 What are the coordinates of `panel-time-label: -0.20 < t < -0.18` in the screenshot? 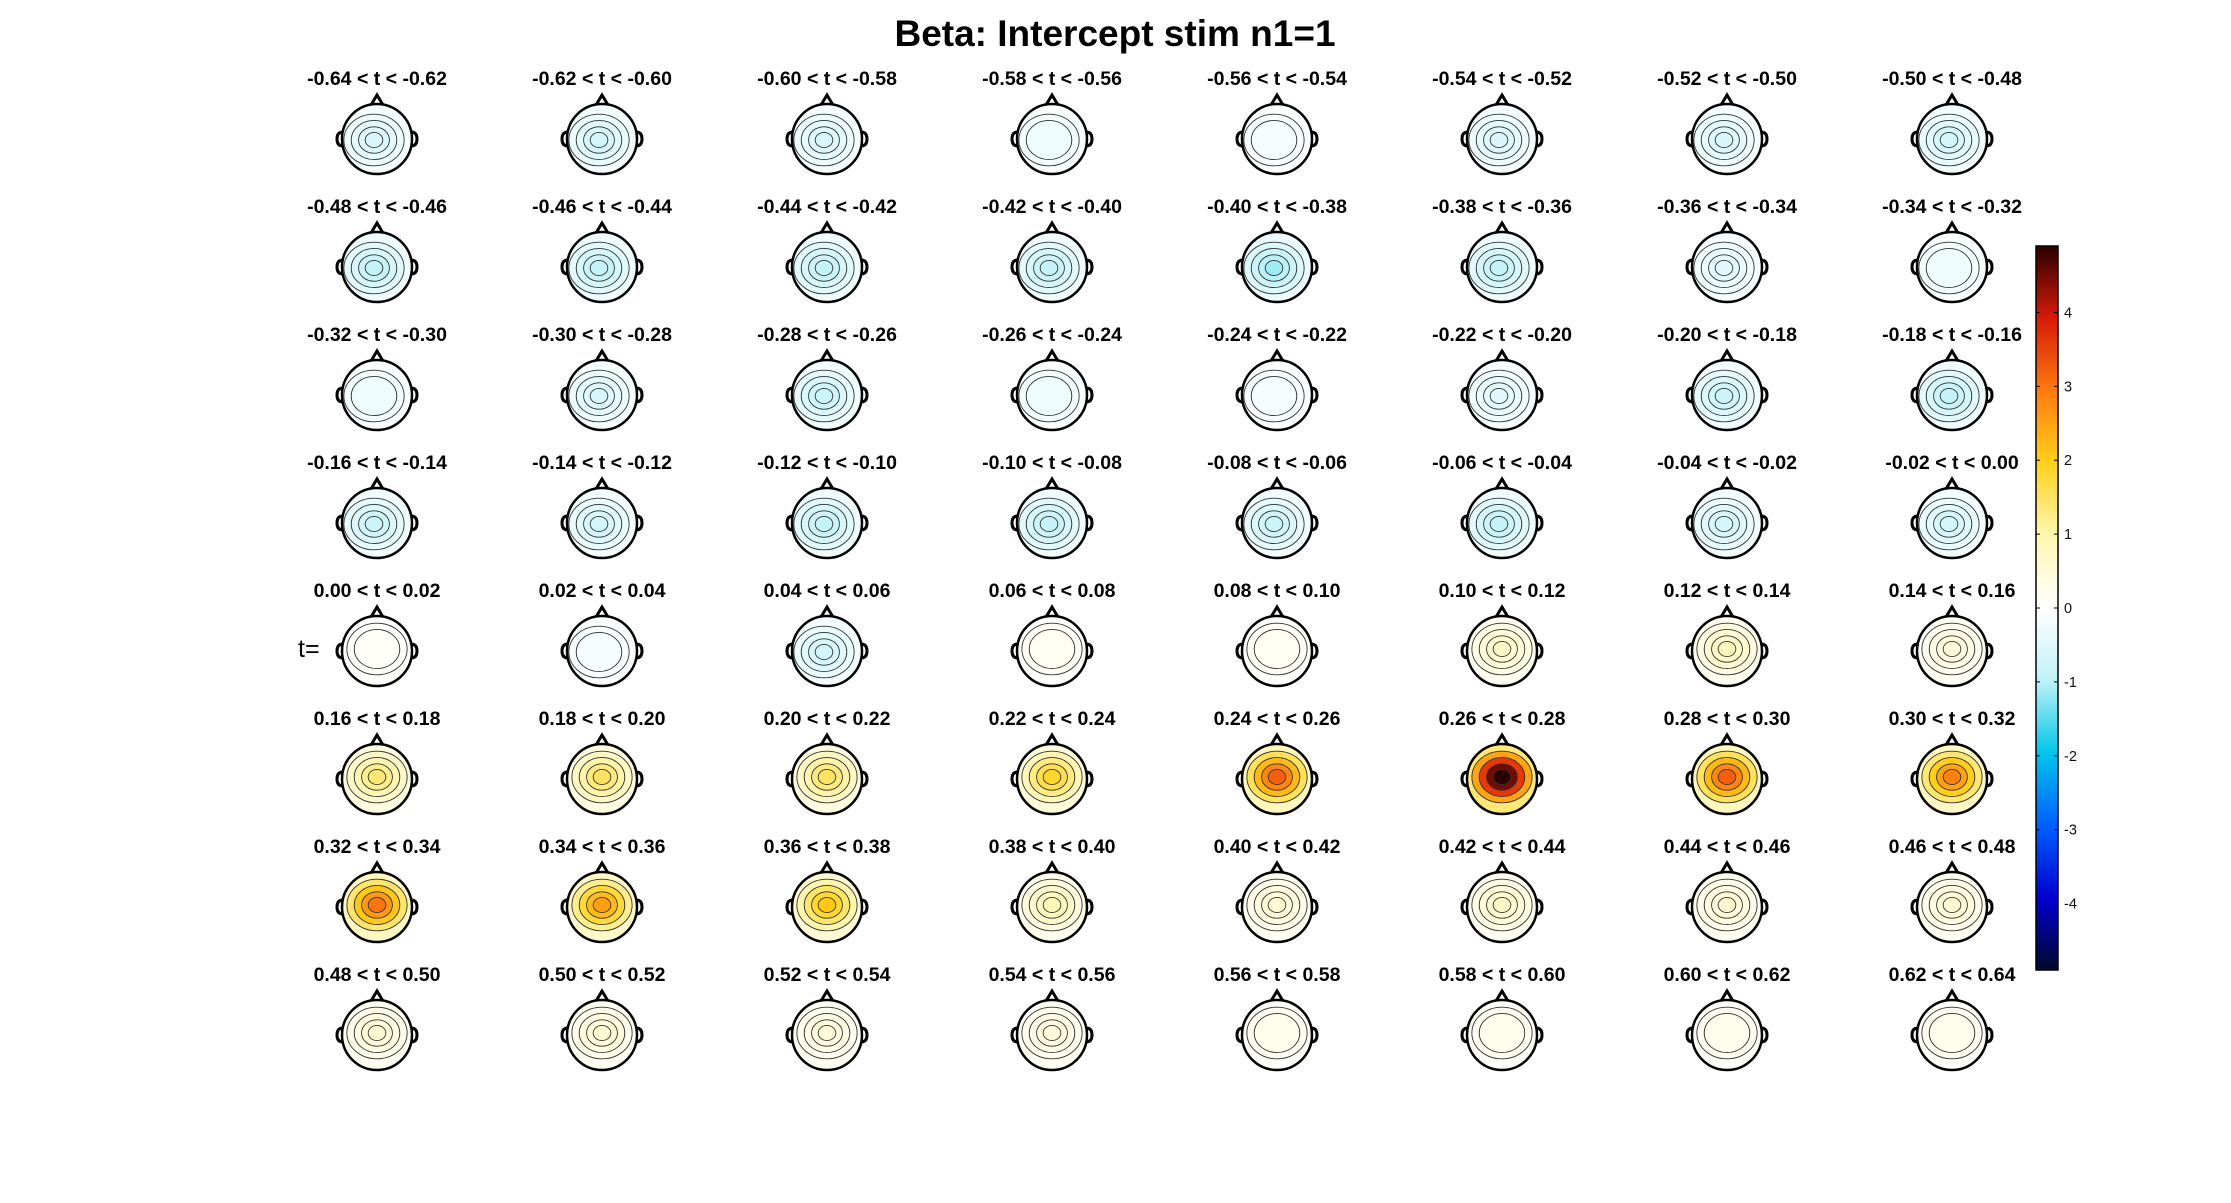 It's located at (1727, 335).